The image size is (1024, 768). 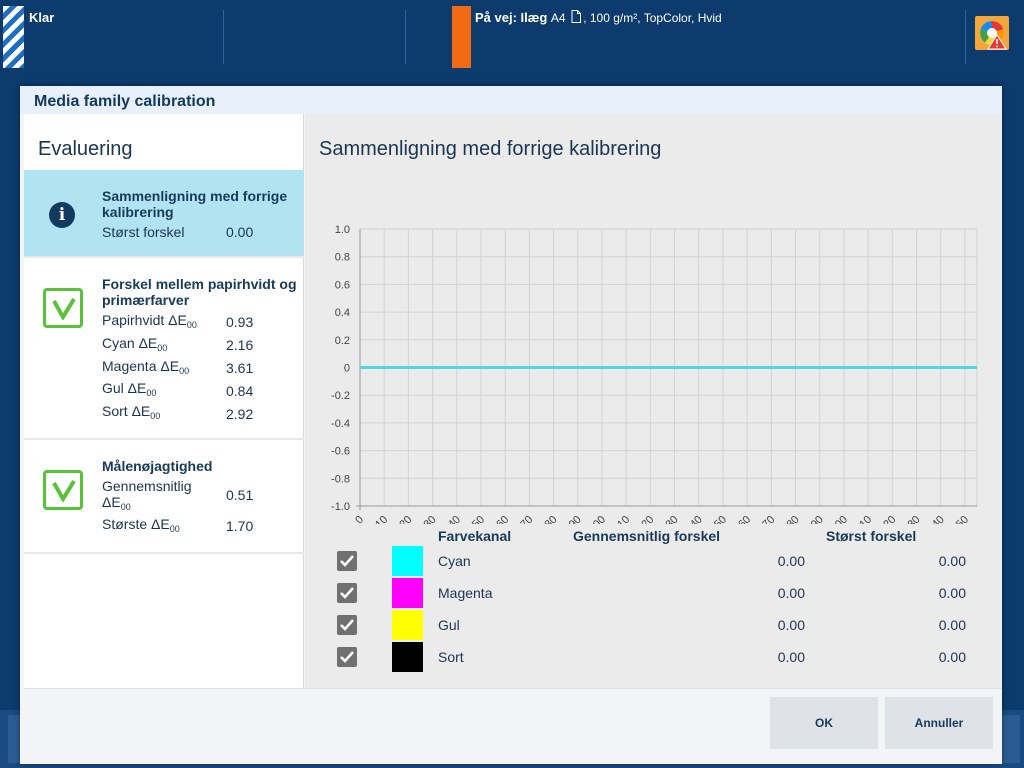 I want to click on job-media-label: Ilæg, so click(x=534, y=17).